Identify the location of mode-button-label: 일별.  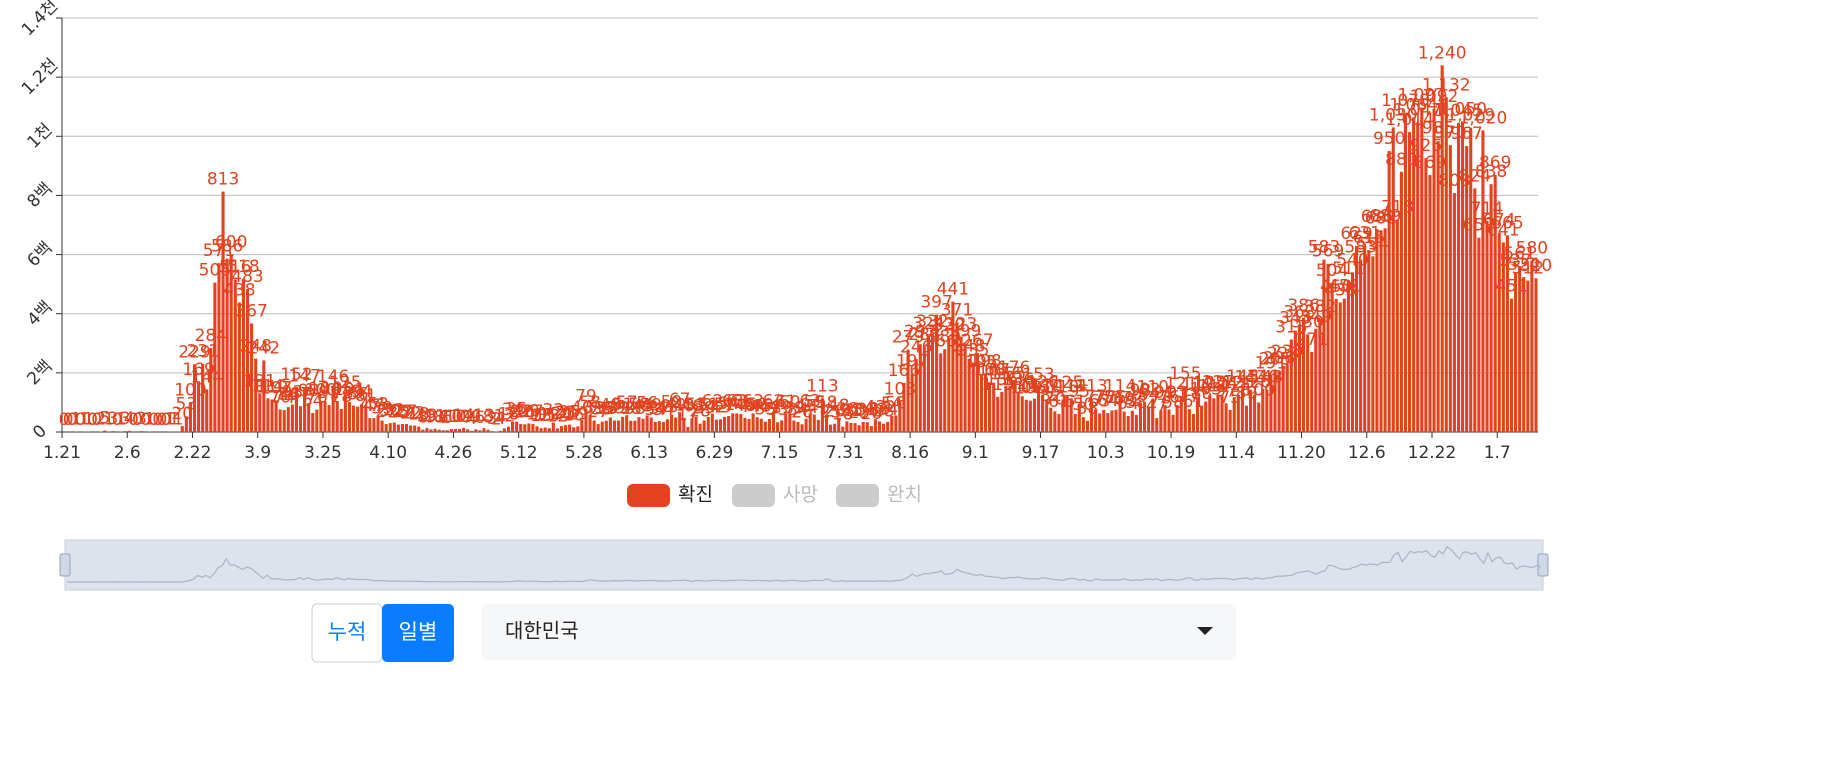
(418, 632).